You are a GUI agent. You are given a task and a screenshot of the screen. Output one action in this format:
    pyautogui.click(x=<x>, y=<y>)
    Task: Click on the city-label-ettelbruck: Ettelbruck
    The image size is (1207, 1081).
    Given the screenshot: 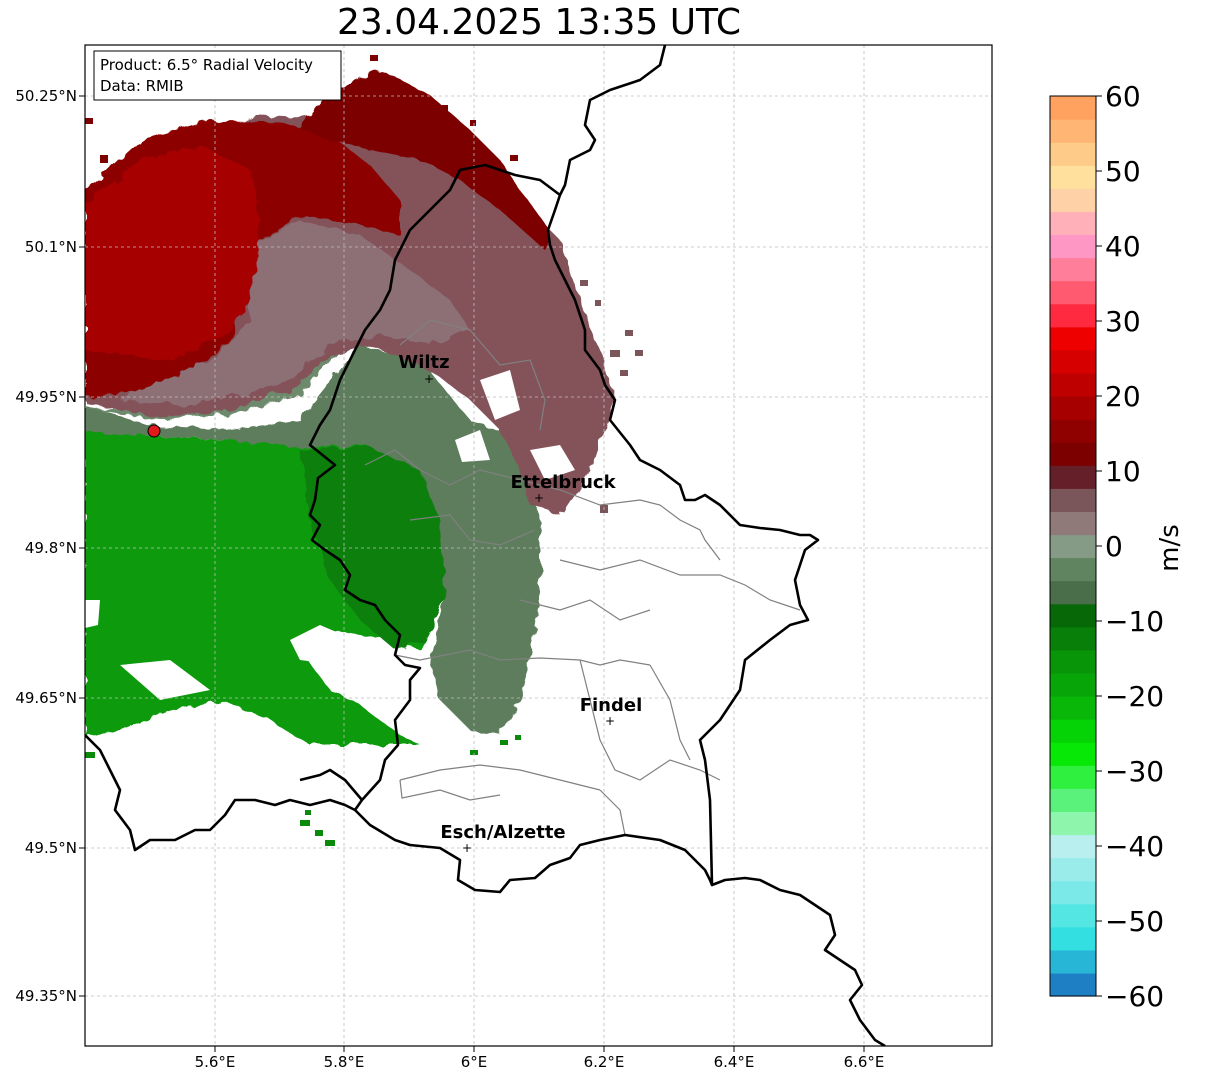 What is the action you would take?
    pyautogui.click(x=563, y=482)
    